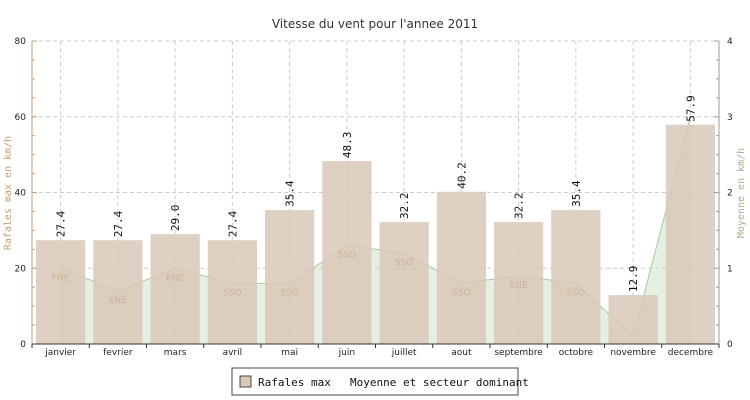 This screenshot has width=750, height=400. What do you see at coordinates (289, 353) in the screenshot?
I see `x-tick-label: mai` at bounding box center [289, 353].